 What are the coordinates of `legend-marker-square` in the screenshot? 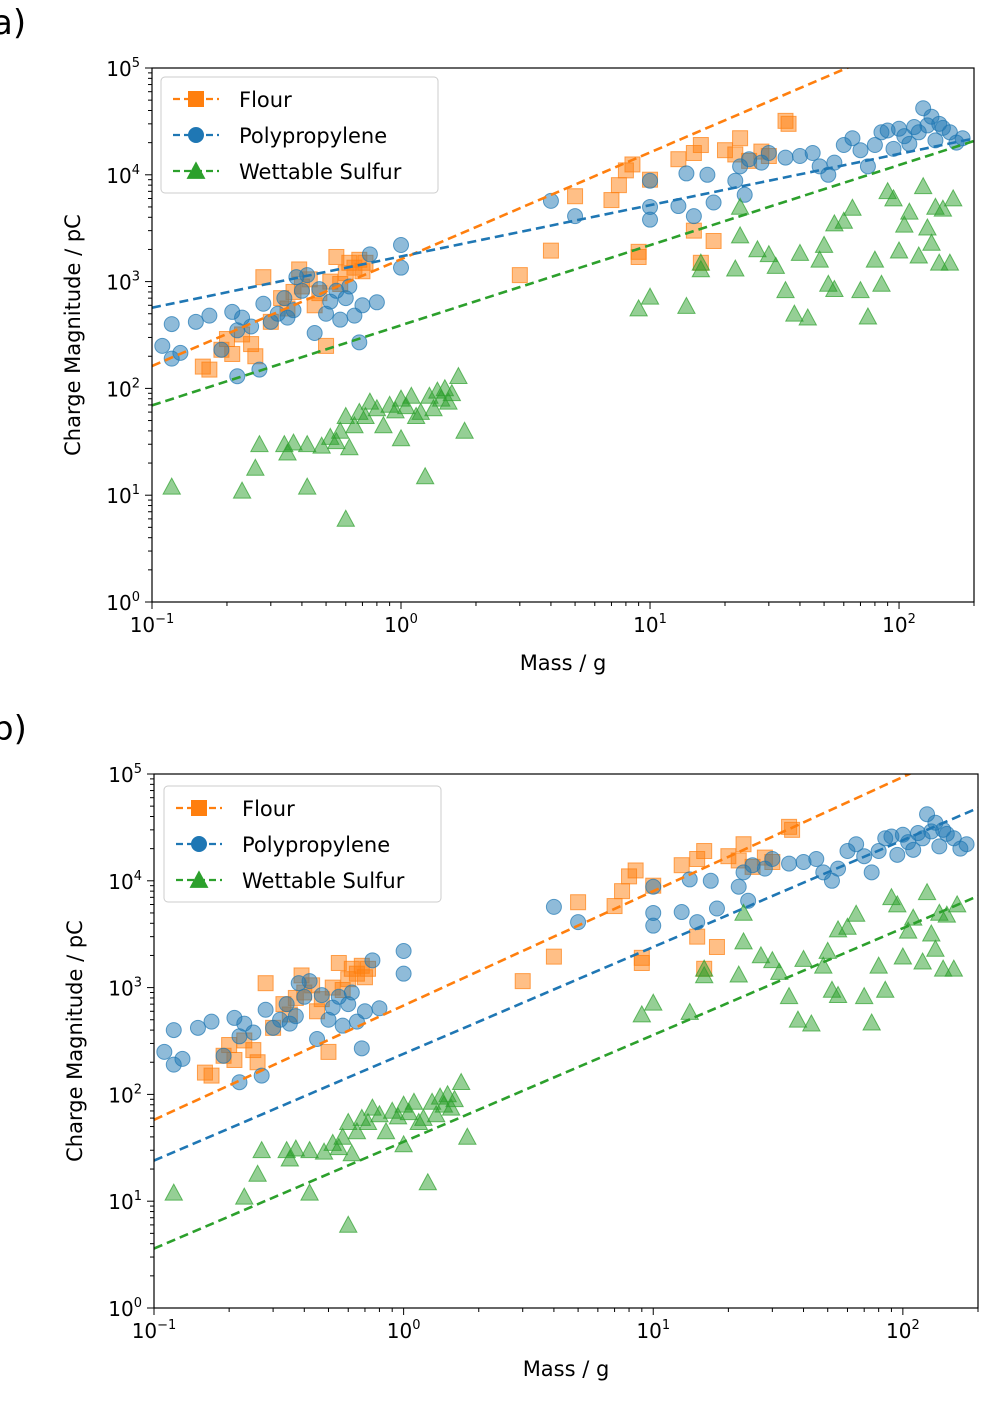 It's located at (199, 808).